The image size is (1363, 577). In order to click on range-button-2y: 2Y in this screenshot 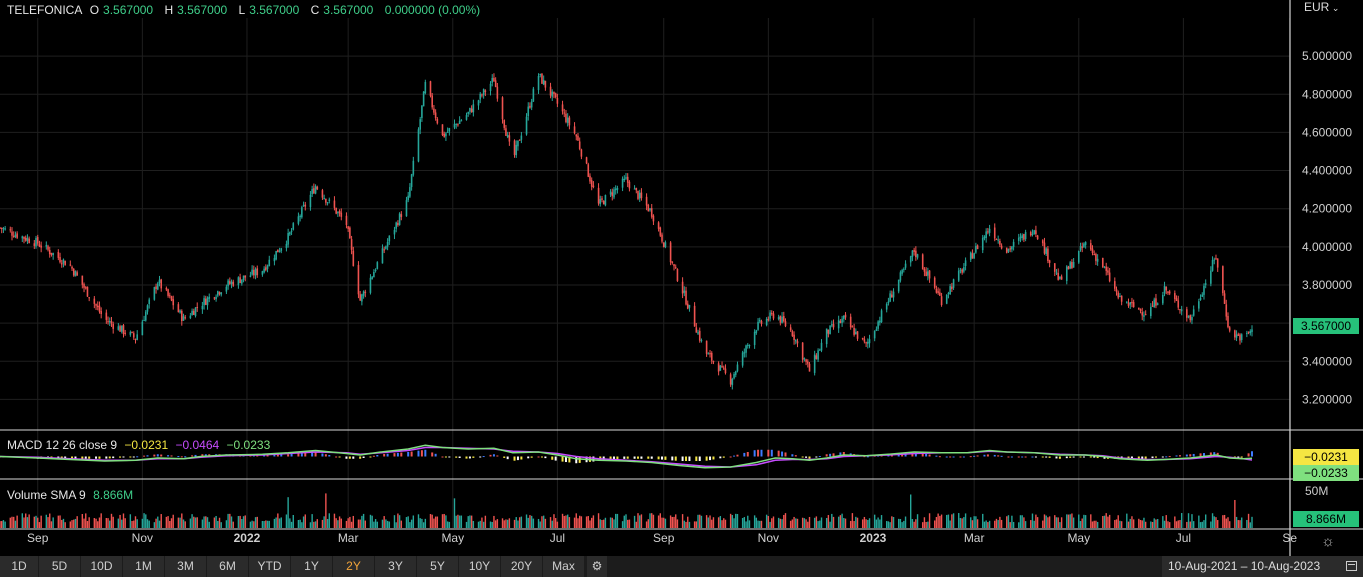, I will do `click(353, 566)`.